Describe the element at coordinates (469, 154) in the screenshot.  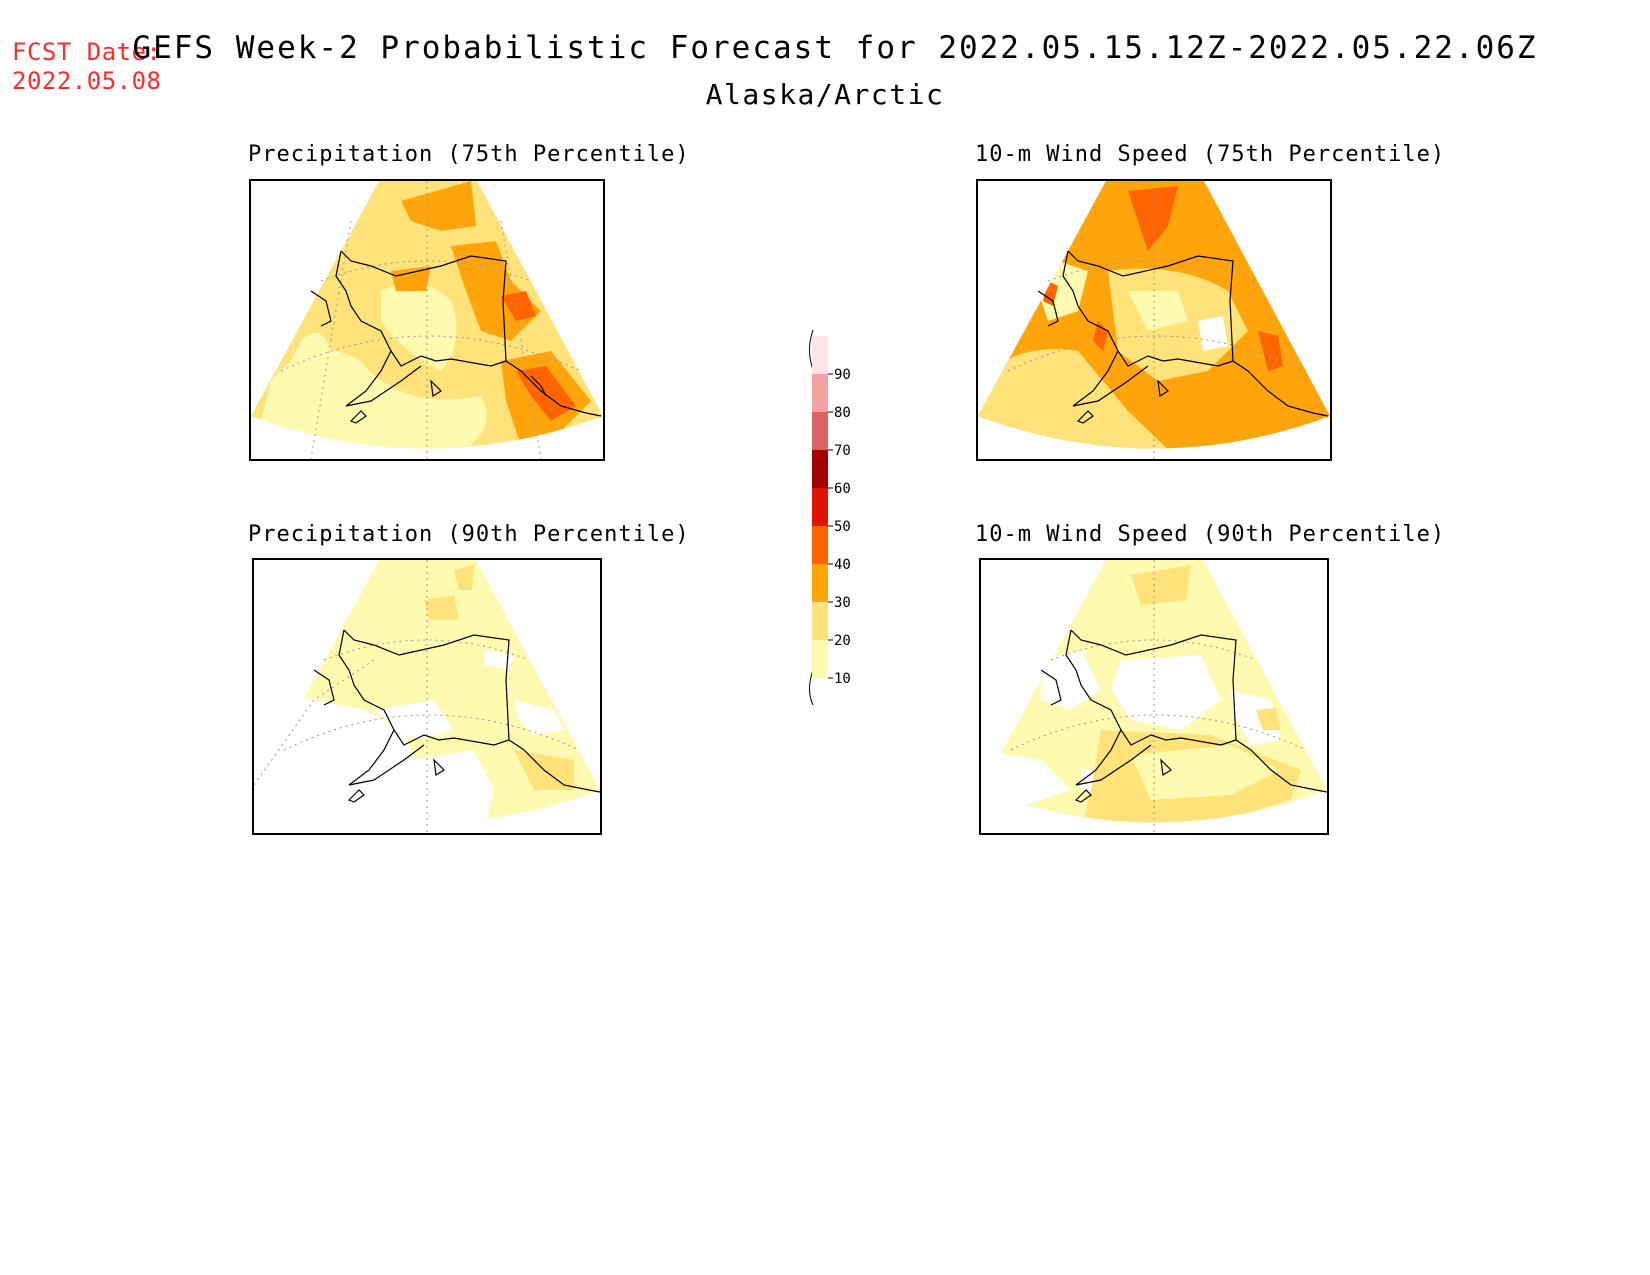
I see `panel-title-precip-75: Precipitation (75th Percentile)` at that location.